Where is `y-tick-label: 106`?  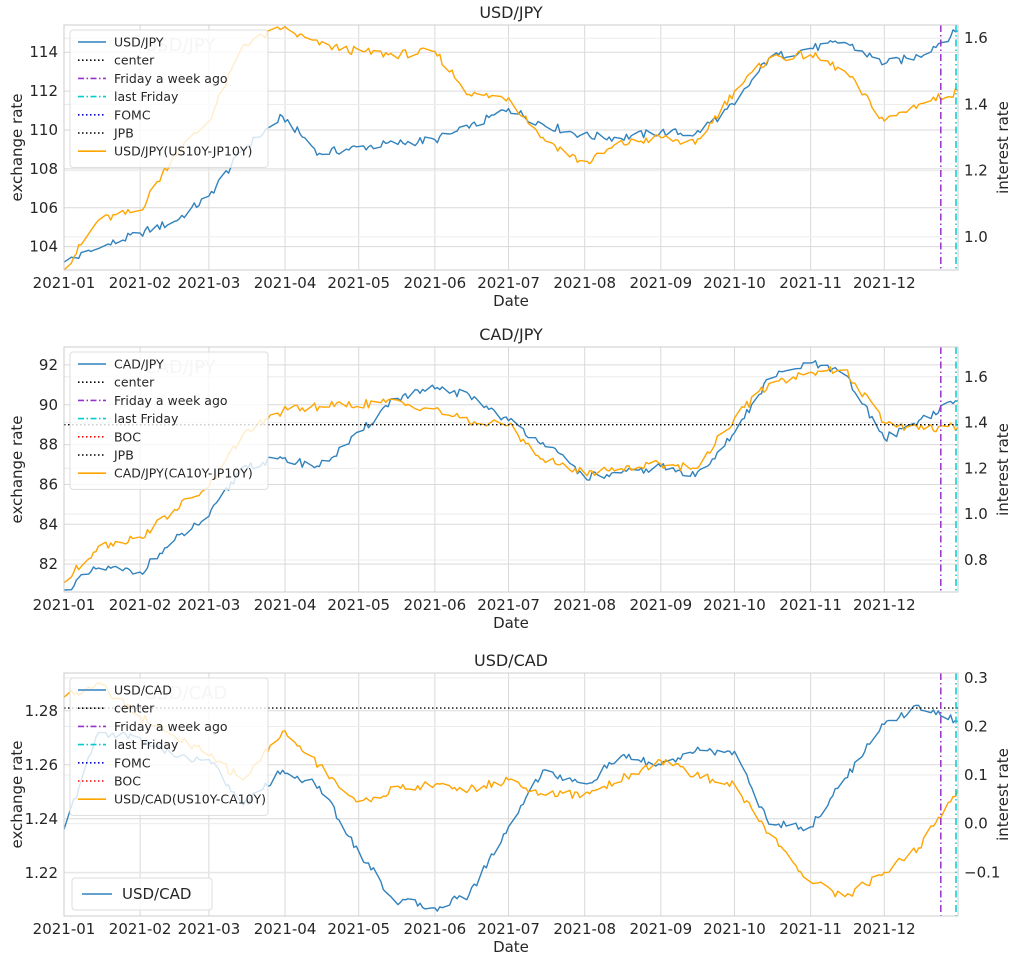
y-tick-label: 106 is located at coordinates (43, 208).